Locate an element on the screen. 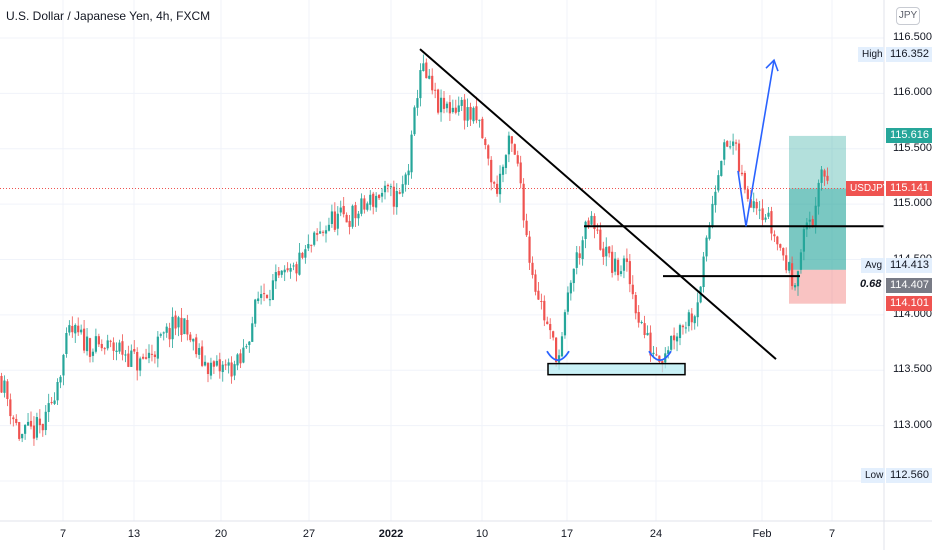 This screenshot has width=932, height=550. symbol-title: U.S. Dollar / Japanese Yen, 4h, FXCM is located at coordinates (108, 16).